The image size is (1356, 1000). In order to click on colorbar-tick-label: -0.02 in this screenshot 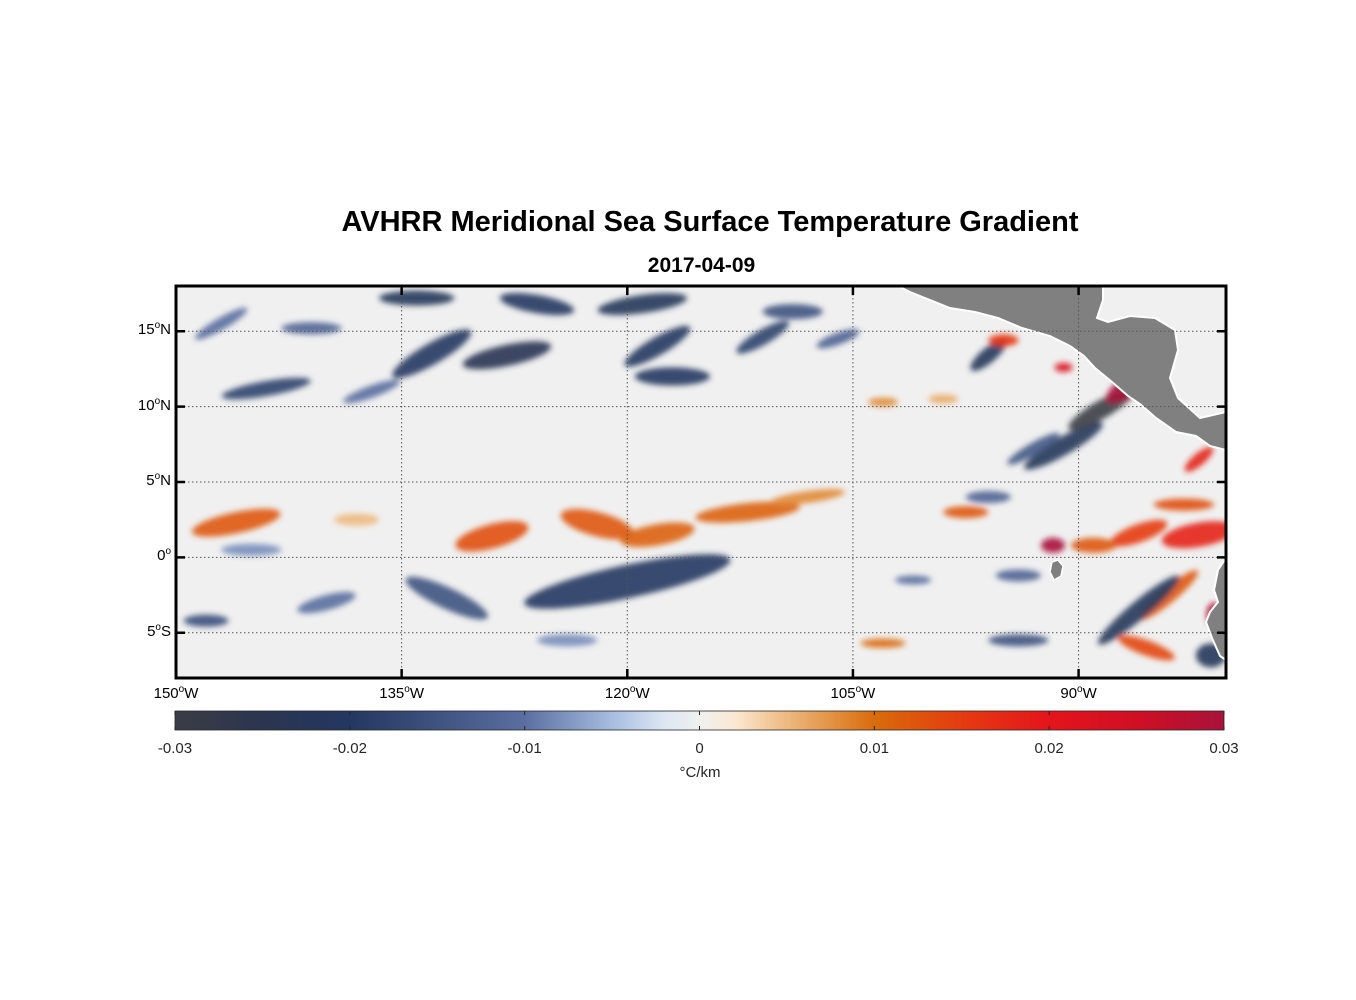, I will do `click(349, 748)`.